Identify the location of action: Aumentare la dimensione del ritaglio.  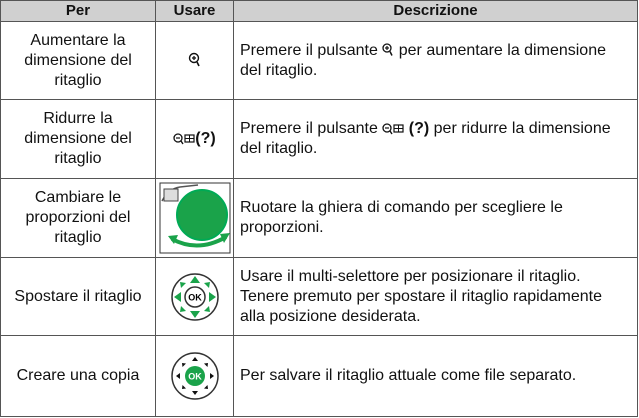
(78, 60).